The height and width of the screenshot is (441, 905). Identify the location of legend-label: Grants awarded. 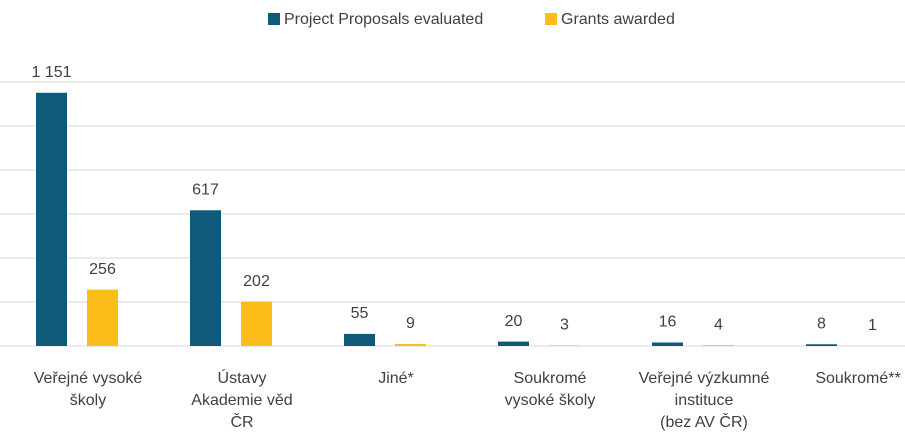
(618, 19).